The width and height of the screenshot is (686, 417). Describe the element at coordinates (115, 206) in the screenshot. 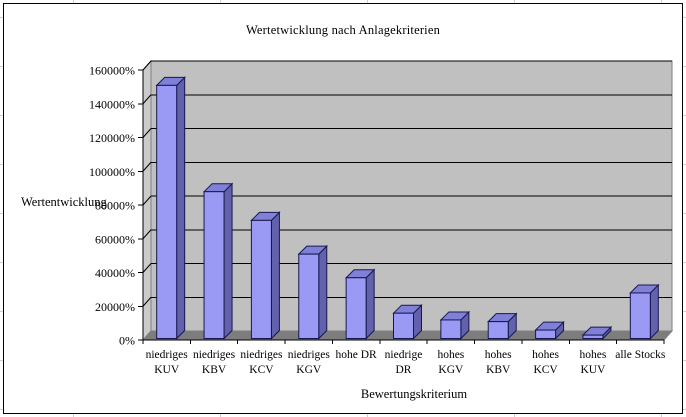

I see `y-tick-label: 80000%` at that location.